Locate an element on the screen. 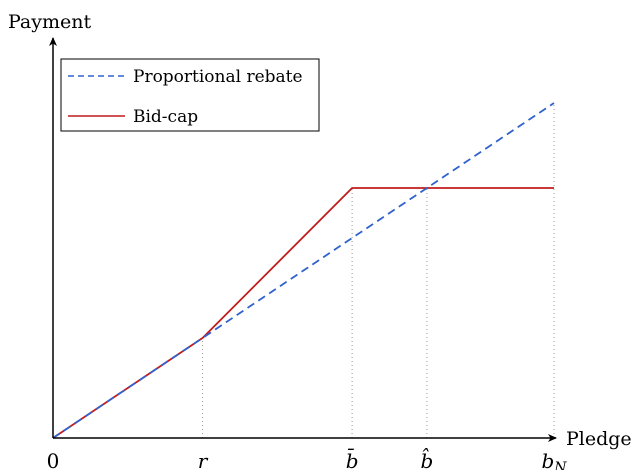  legend-label-proportional-rebate: Proportional rebate is located at coordinates (218, 77).